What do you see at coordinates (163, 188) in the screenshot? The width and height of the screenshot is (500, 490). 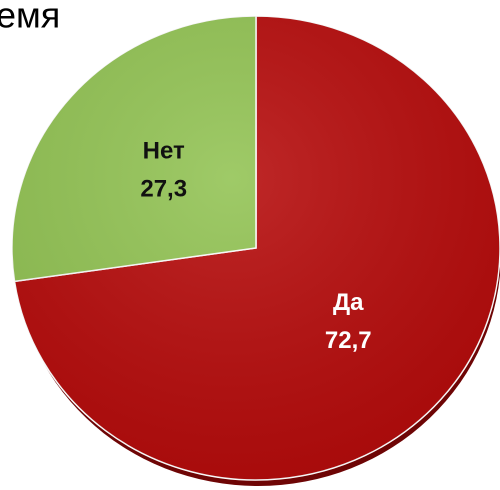 I see `data-label: 27,3` at bounding box center [163, 188].